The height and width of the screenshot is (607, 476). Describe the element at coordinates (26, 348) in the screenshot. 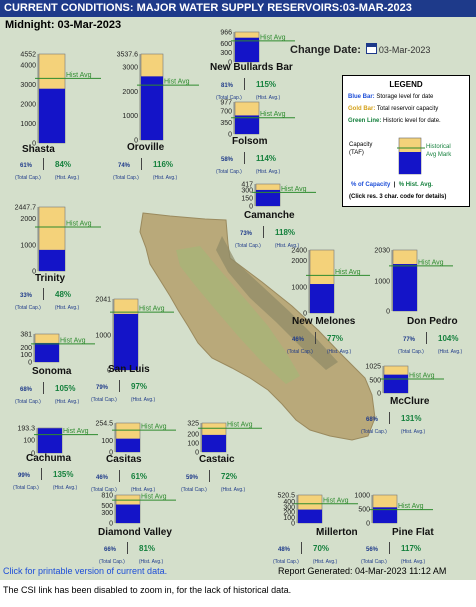

I see `tick-label: 200` at that location.